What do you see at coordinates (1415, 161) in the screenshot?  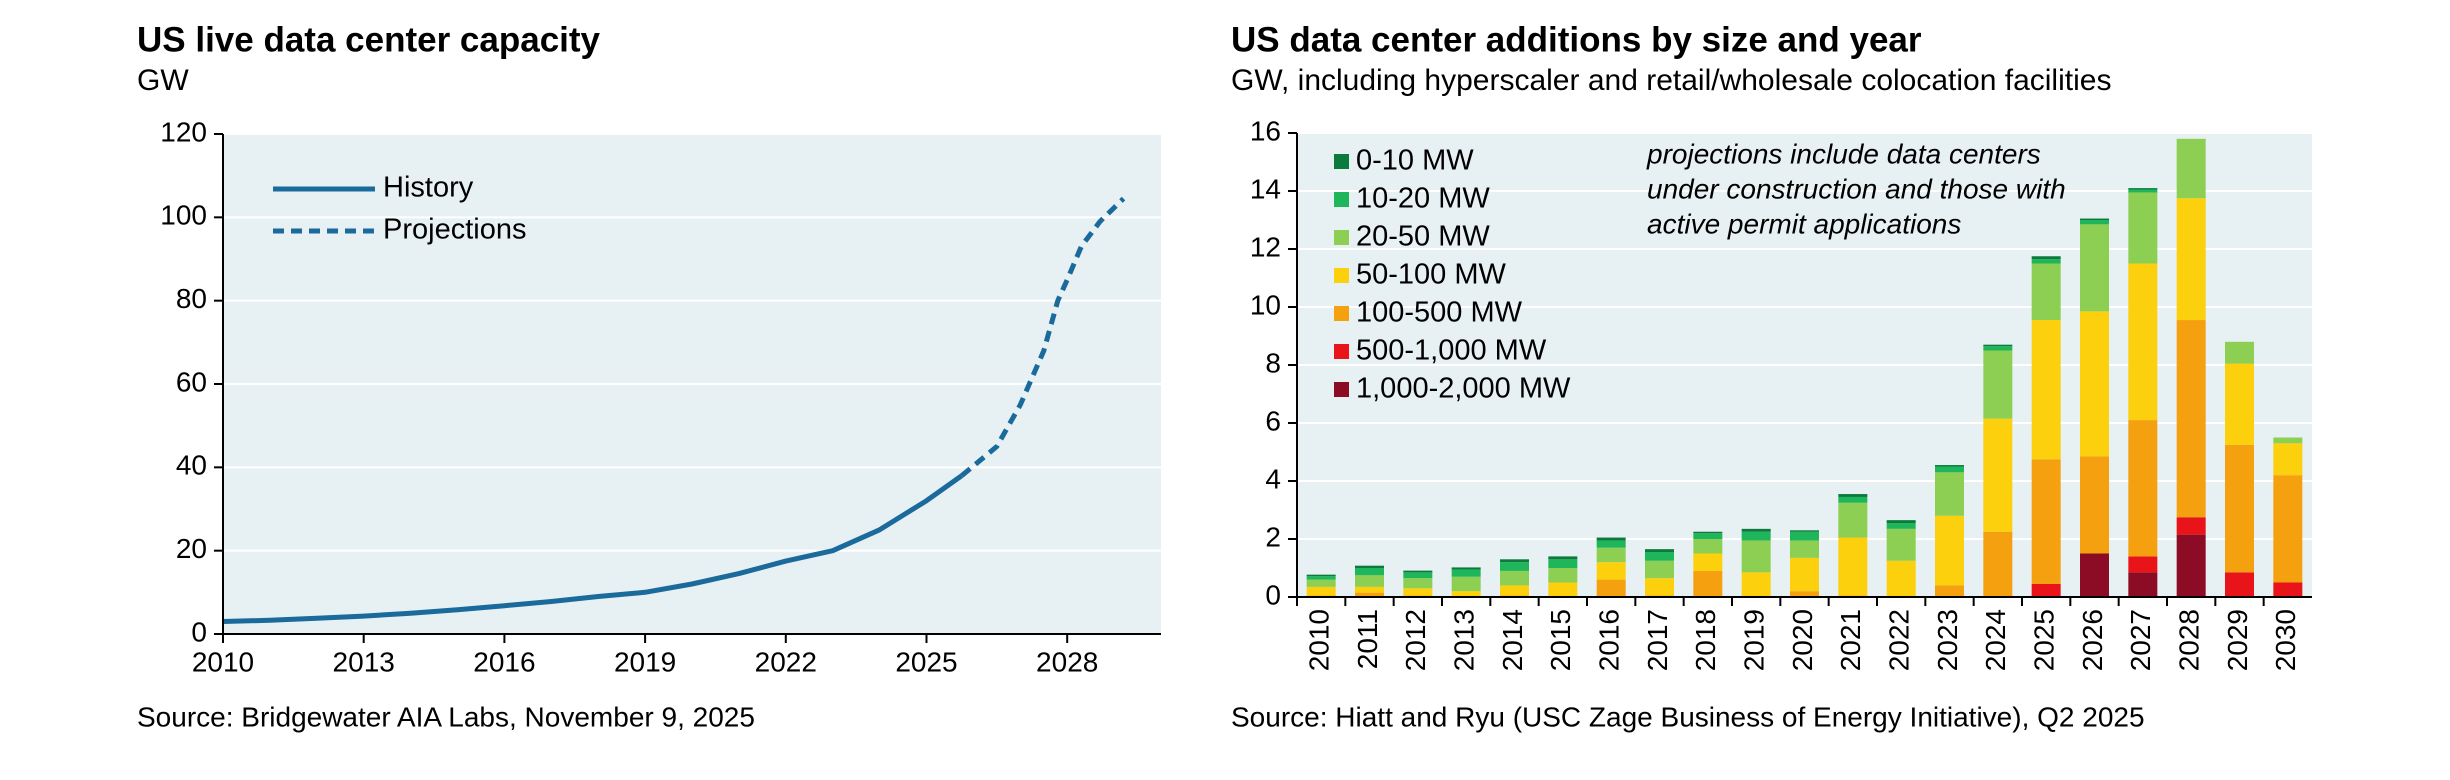 I see `legend-label: 0-10 MW` at bounding box center [1415, 161].